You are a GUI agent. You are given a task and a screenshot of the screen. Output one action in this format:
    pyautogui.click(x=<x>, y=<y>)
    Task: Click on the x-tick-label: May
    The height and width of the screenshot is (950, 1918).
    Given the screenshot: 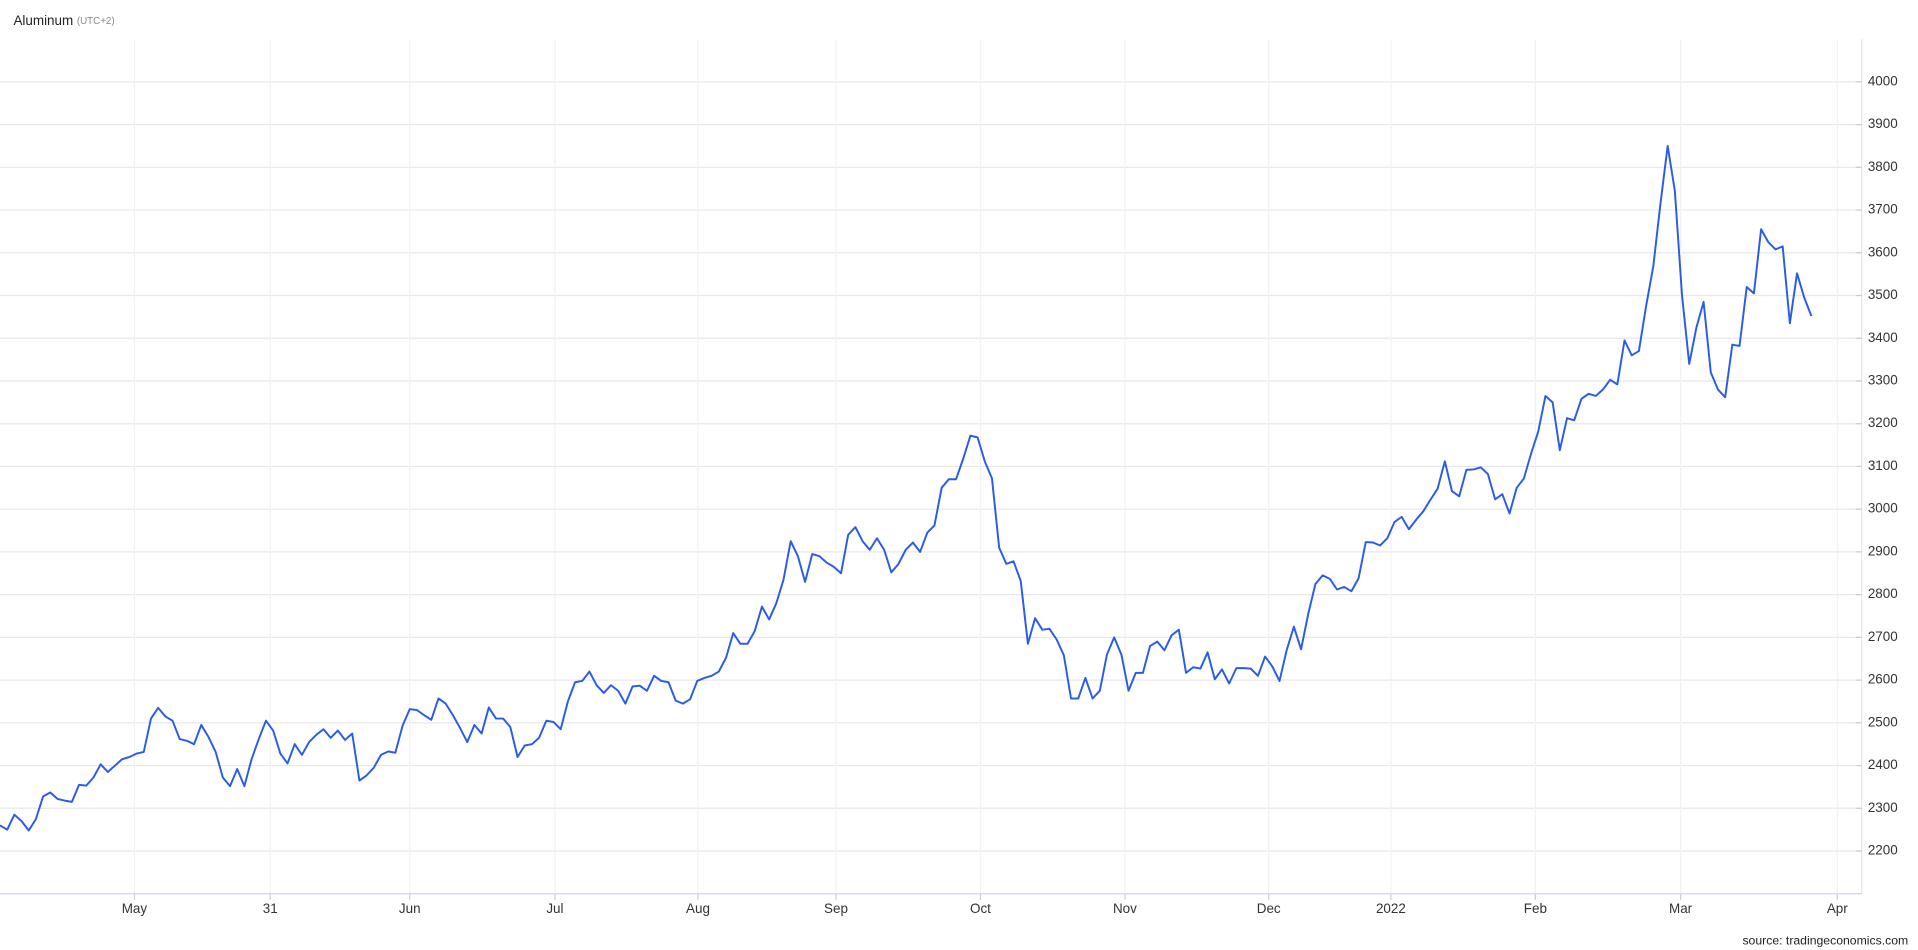 What is the action you would take?
    pyautogui.click(x=135, y=908)
    